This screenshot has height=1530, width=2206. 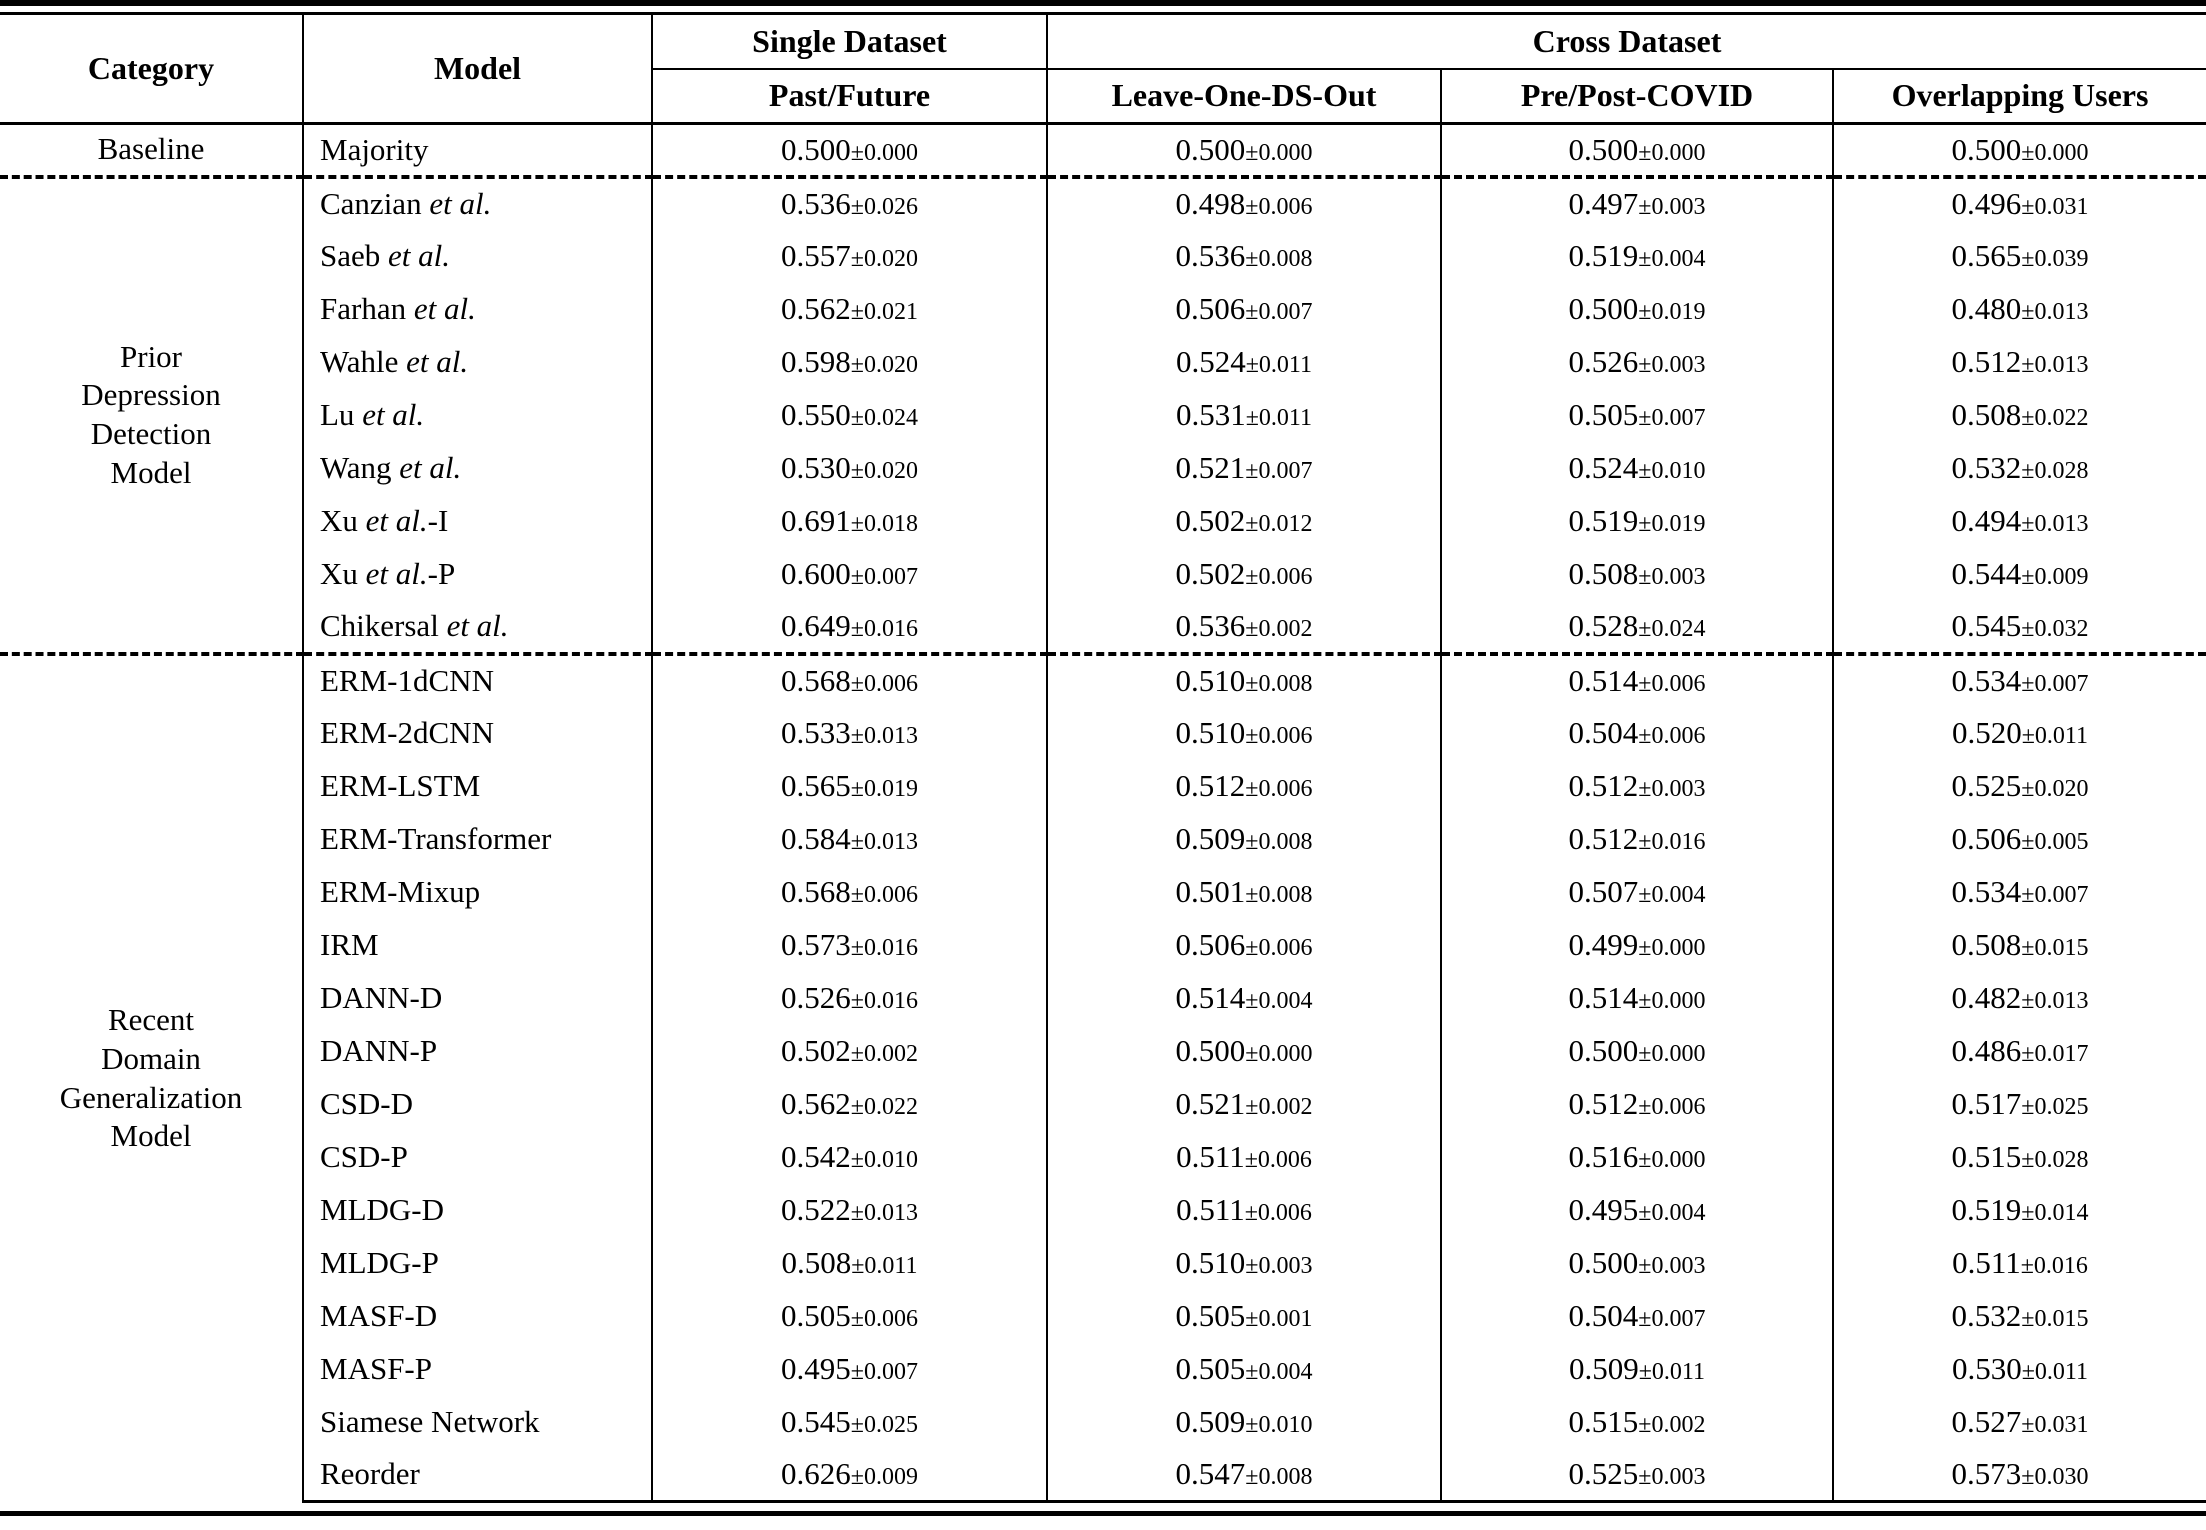 What do you see at coordinates (1103, 3) in the screenshot?
I see `table-top-double-rule` at bounding box center [1103, 3].